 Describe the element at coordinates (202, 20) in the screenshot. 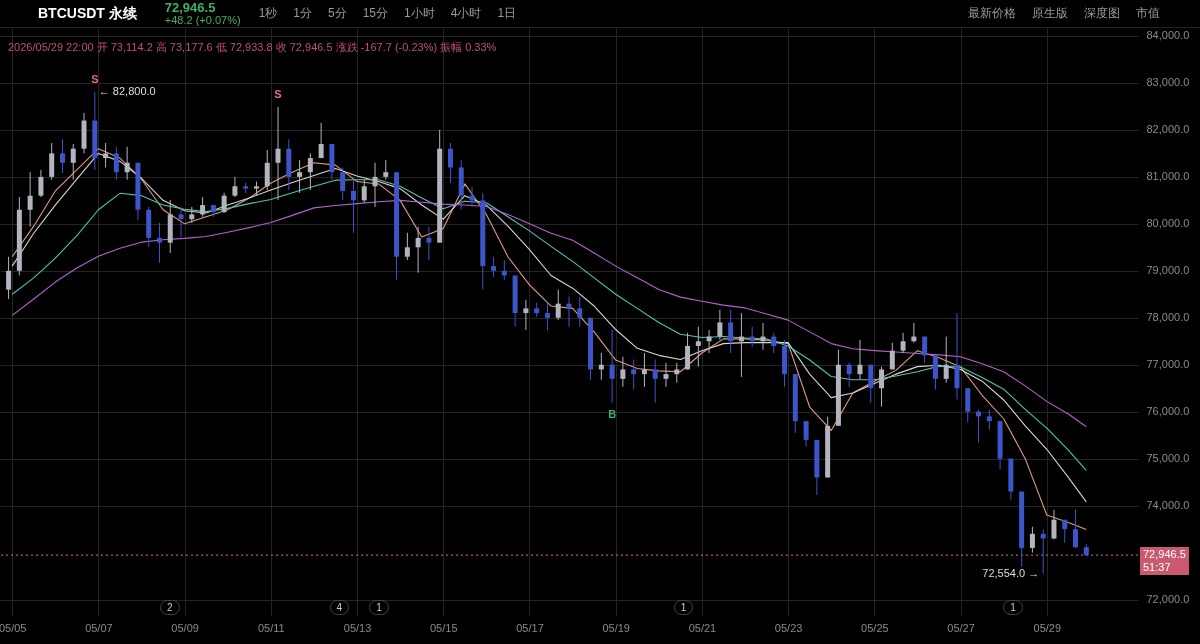

I see `text: +48.2 (+0.07%)` at that location.